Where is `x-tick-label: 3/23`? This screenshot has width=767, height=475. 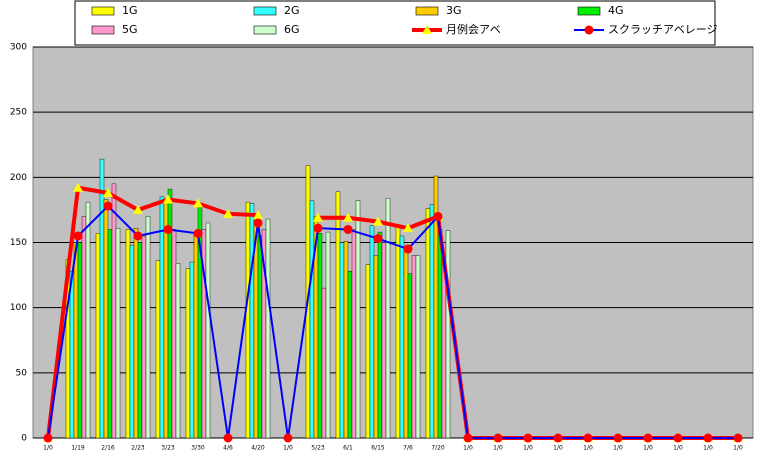 x-tick-label: 3/23 is located at coordinates (168, 448).